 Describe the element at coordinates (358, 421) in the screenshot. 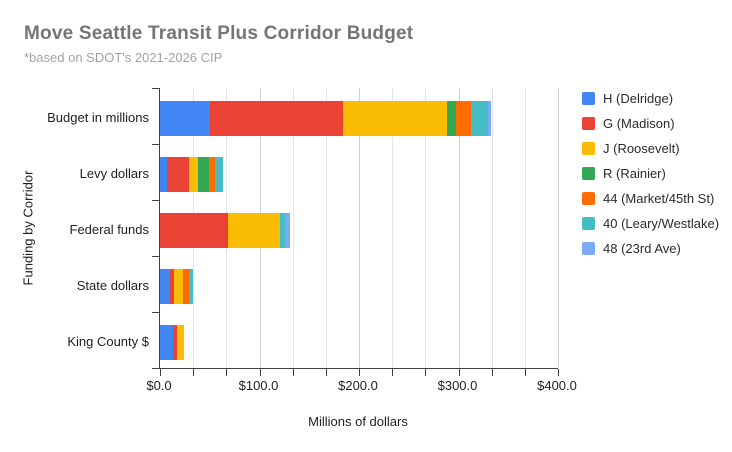

I see `x-axis-label: Millions of dollars` at that location.